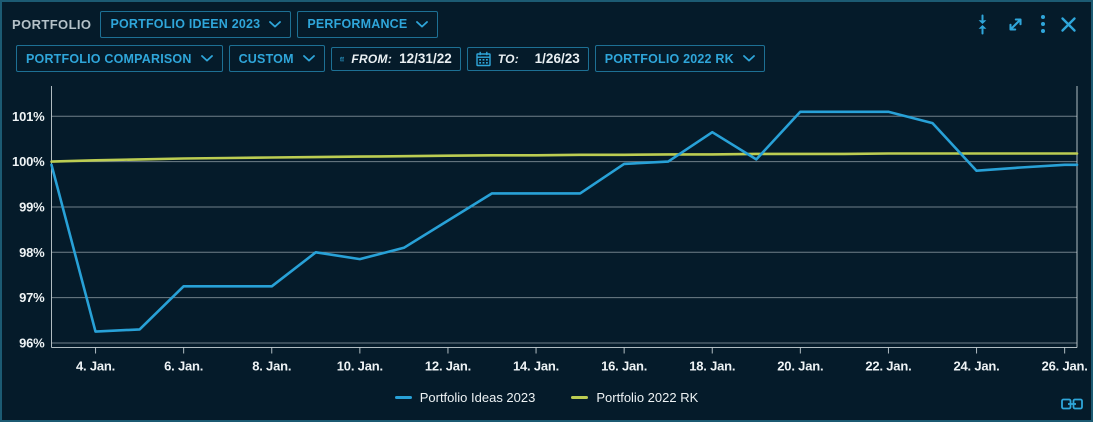 The image size is (1093, 422). I want to click on svg-text: 14. Jan., so click(536, 366).